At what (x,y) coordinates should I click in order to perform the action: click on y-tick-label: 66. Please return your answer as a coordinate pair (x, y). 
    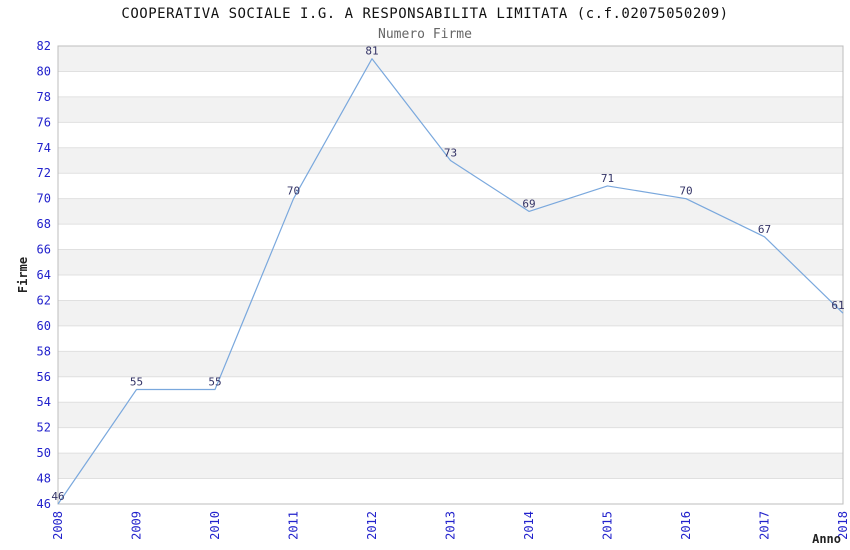
    Looking at the image, I should click on (44, 250).